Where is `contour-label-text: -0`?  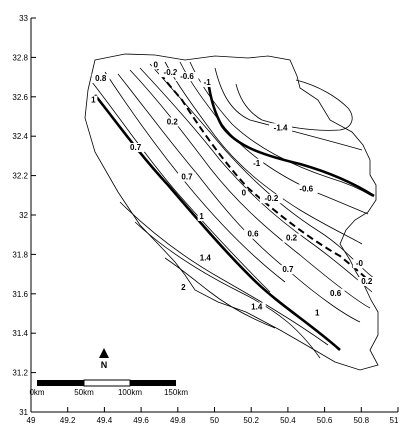 contour-label-text: -0 is located at coordinates (360, 263).